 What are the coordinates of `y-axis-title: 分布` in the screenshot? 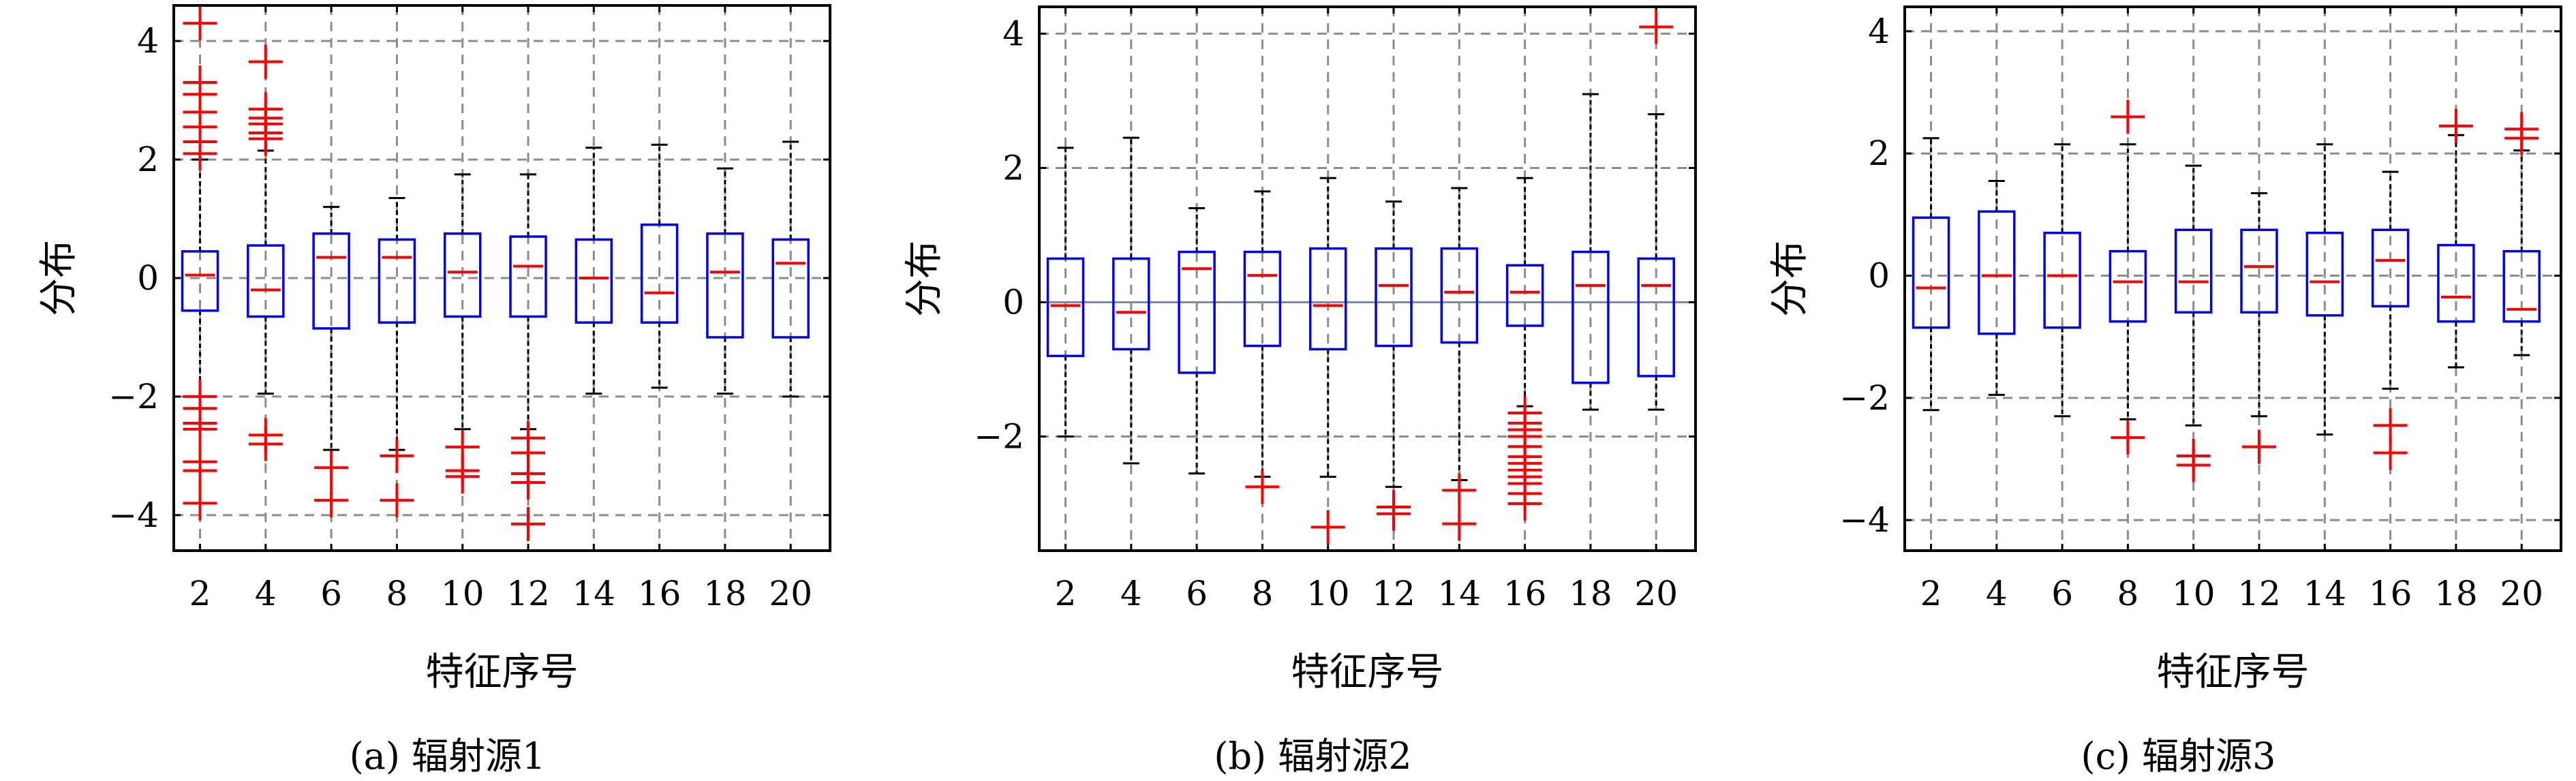 It's located at (1790, 279).